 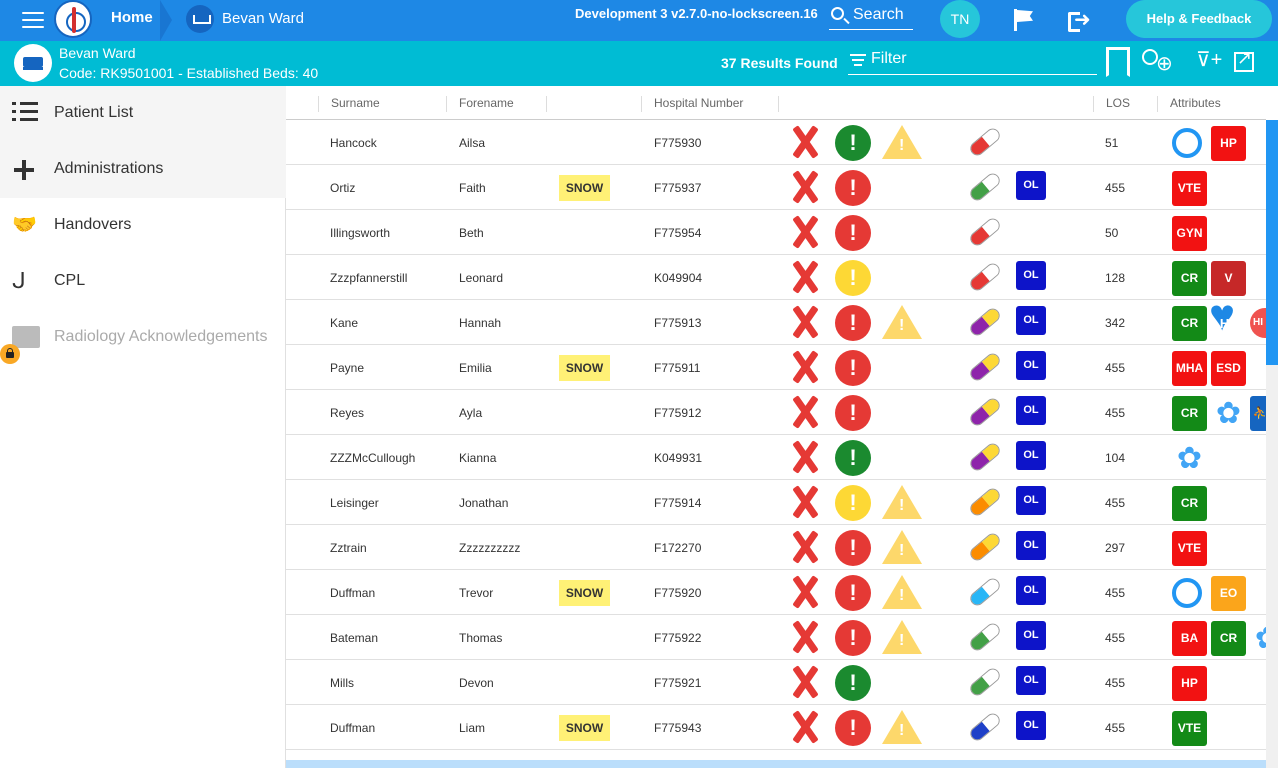 I want to click on column-header-los: LOS, so click(x=1125, y=104).